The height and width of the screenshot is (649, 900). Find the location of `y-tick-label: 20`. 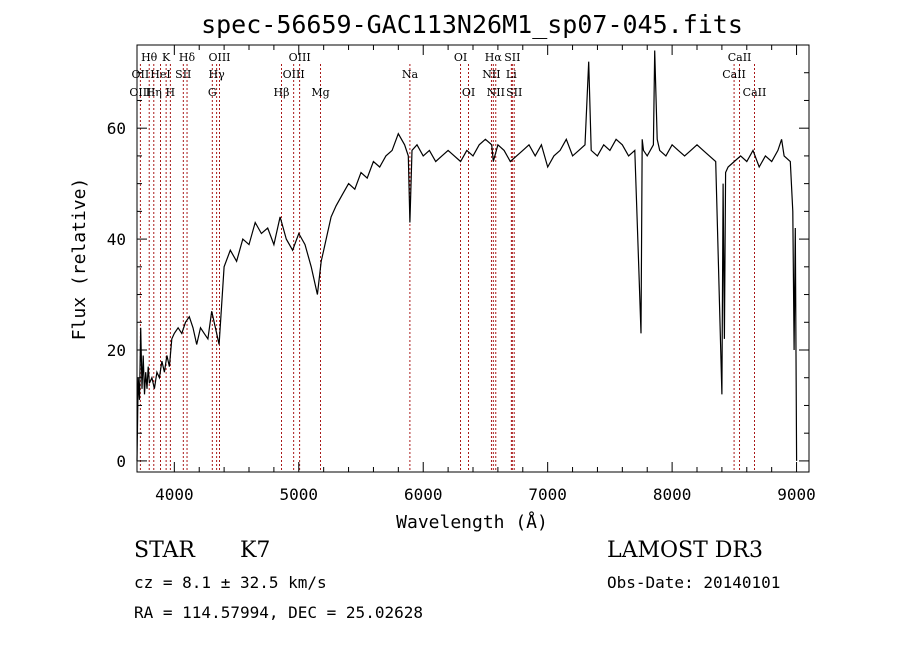

y-tick-label: 20 is located at coordinates (116, 350).